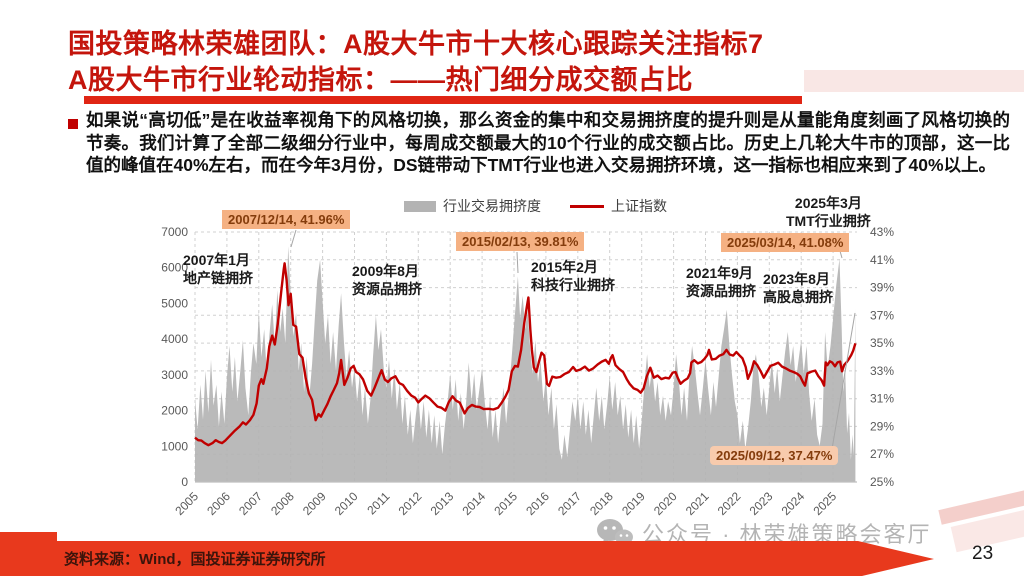 The height and width of the screenshot is (576, 1024). What do you see at coordinates (785, 242) in the screenshot?
I see `callout-2025-march-peak: 2025/03/14, 41.08%` at bounding box center [785, 242].